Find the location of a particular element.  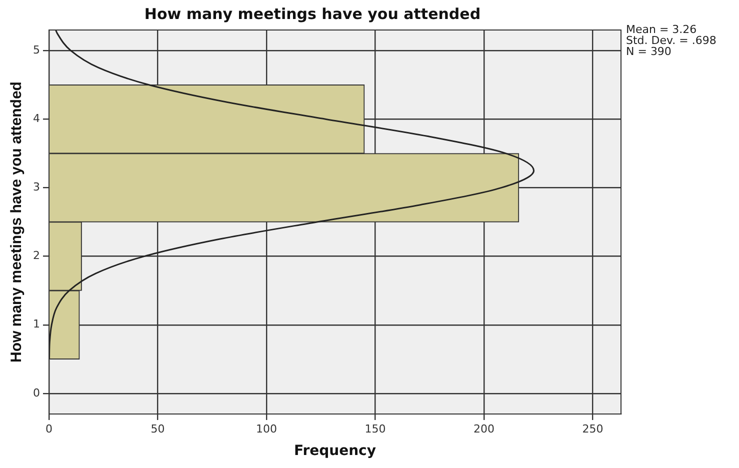

y-axis-title: How many meetings have you attended is located at coordinates (17, 222).